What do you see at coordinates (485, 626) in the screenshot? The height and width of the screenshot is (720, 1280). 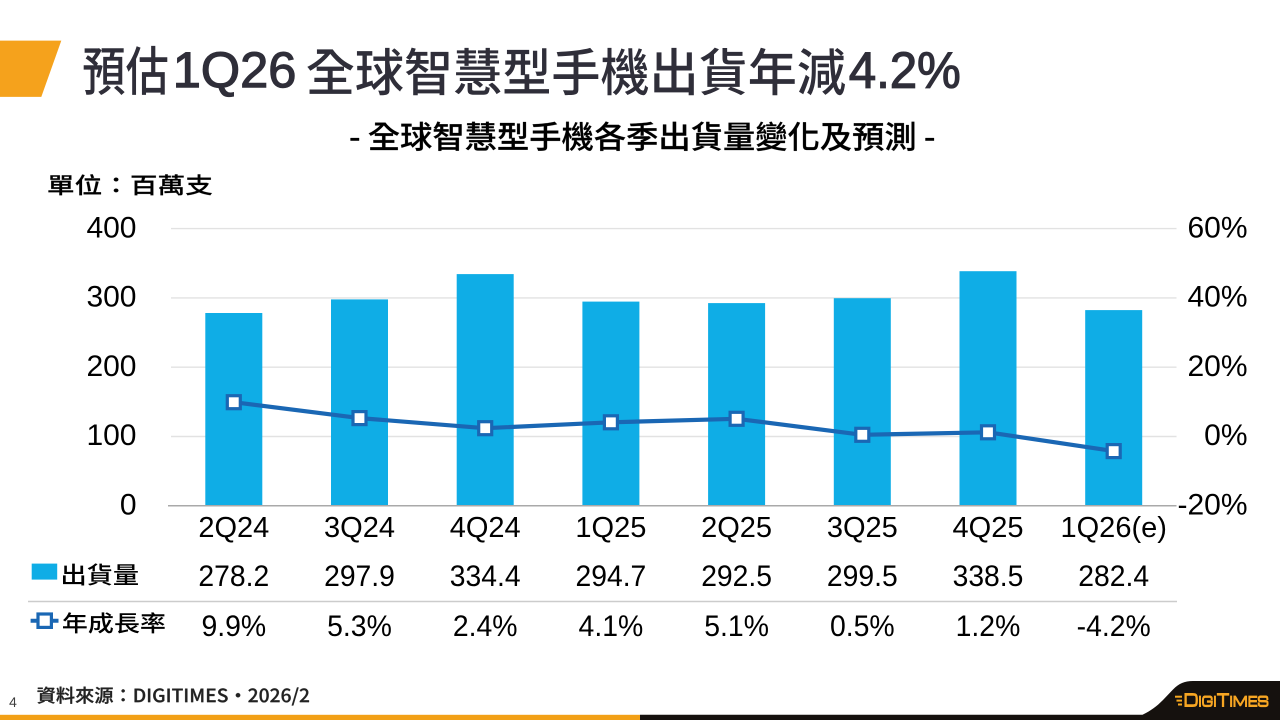 I see `svg-text: 2.4%` at bounding box center [485, 626].